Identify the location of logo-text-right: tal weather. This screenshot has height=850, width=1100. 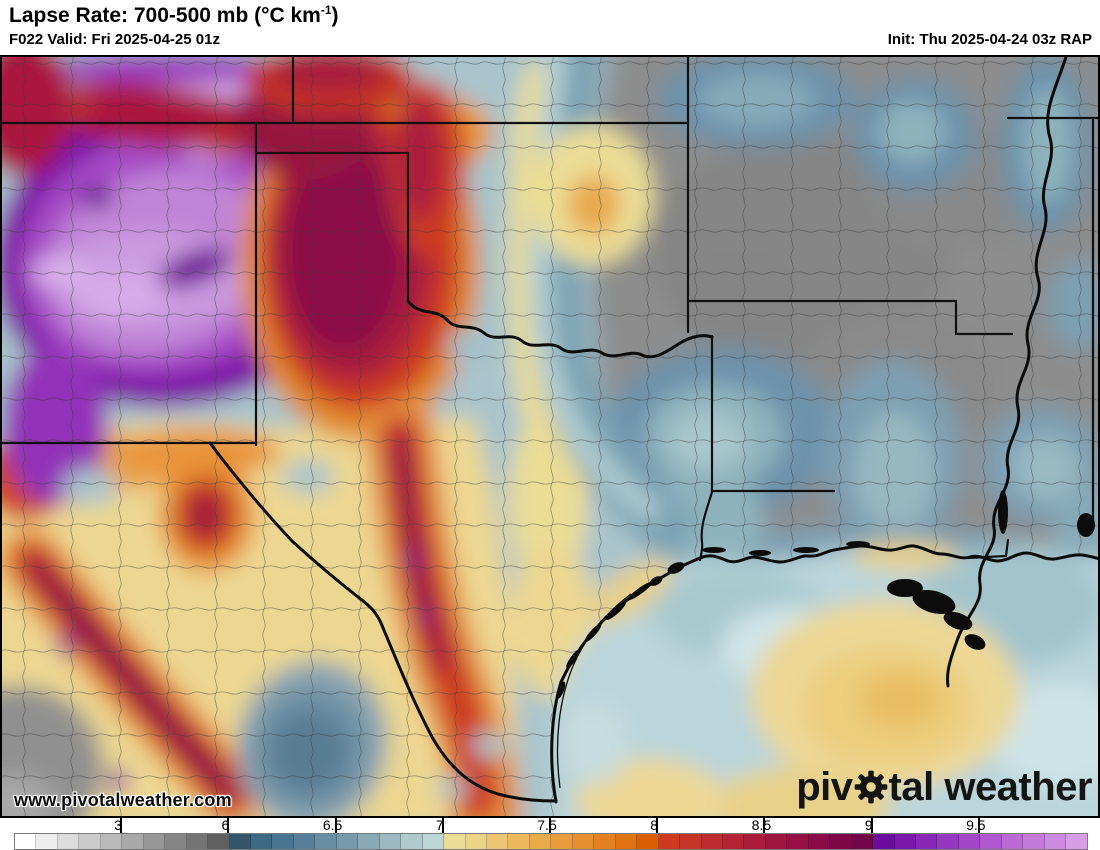
(990, 787).